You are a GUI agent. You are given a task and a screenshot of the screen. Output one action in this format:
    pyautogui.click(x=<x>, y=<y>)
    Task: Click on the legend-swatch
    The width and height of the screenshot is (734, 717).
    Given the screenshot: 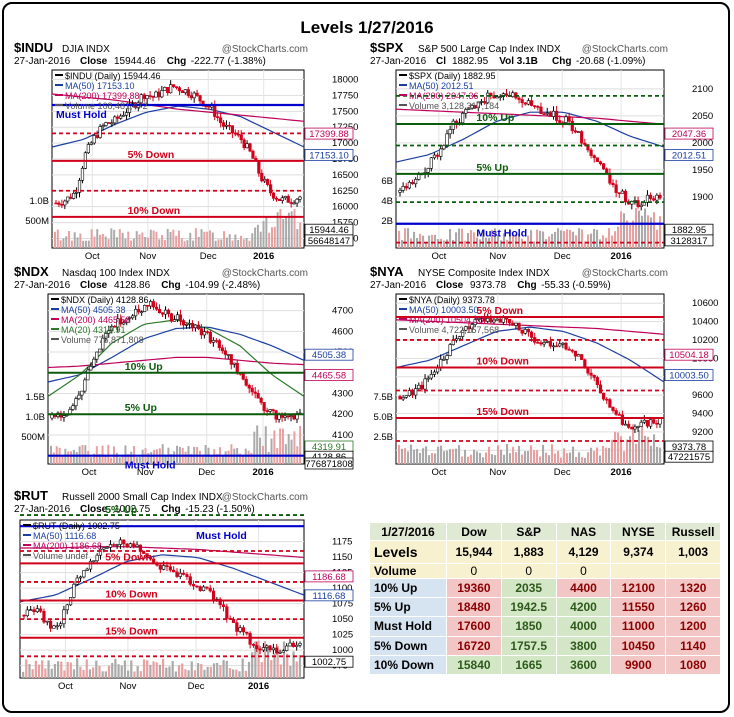 What is the action you would take?
    pyautogui.click(x=59, y=105)
    